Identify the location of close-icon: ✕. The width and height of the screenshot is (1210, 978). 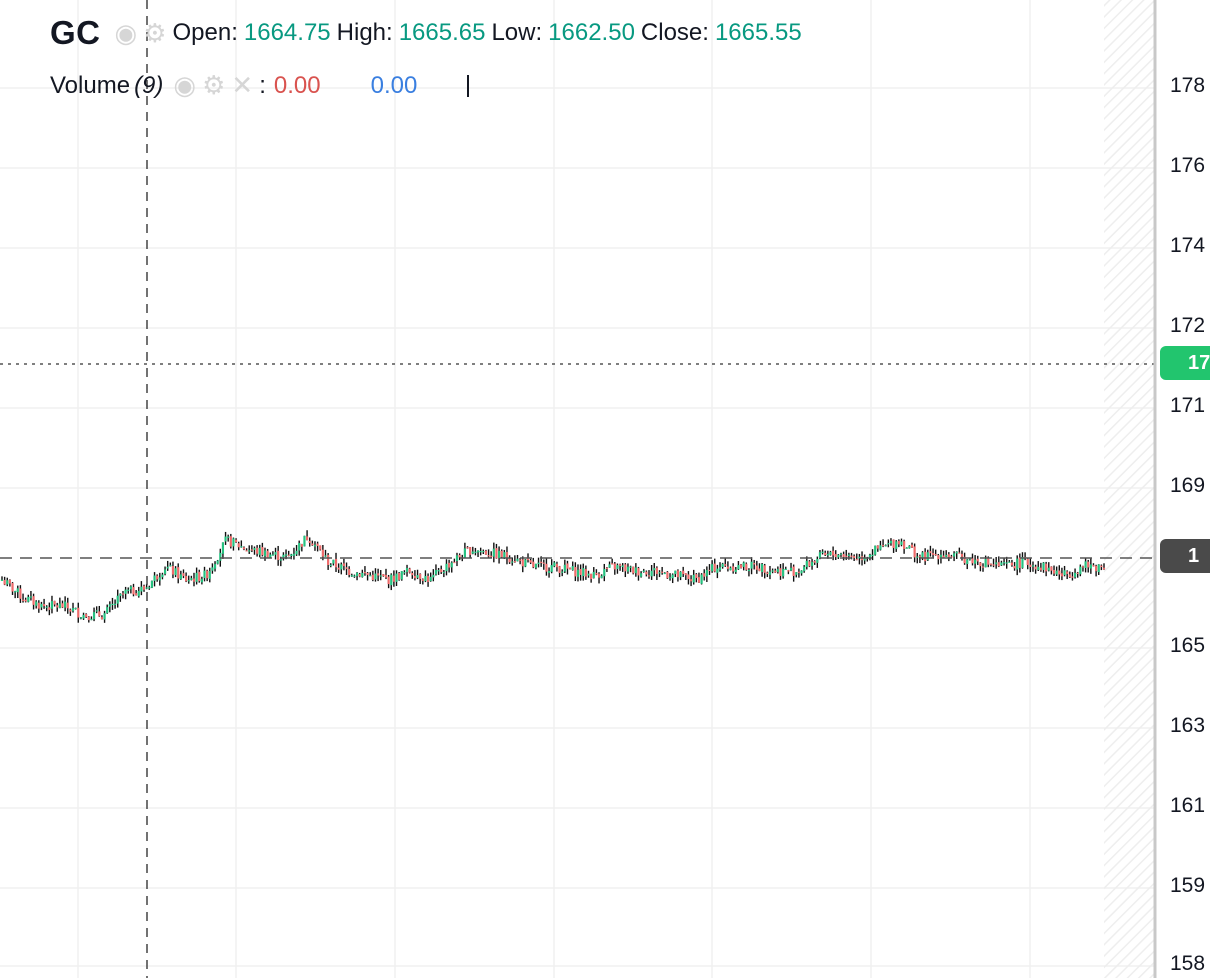
(242, 85).